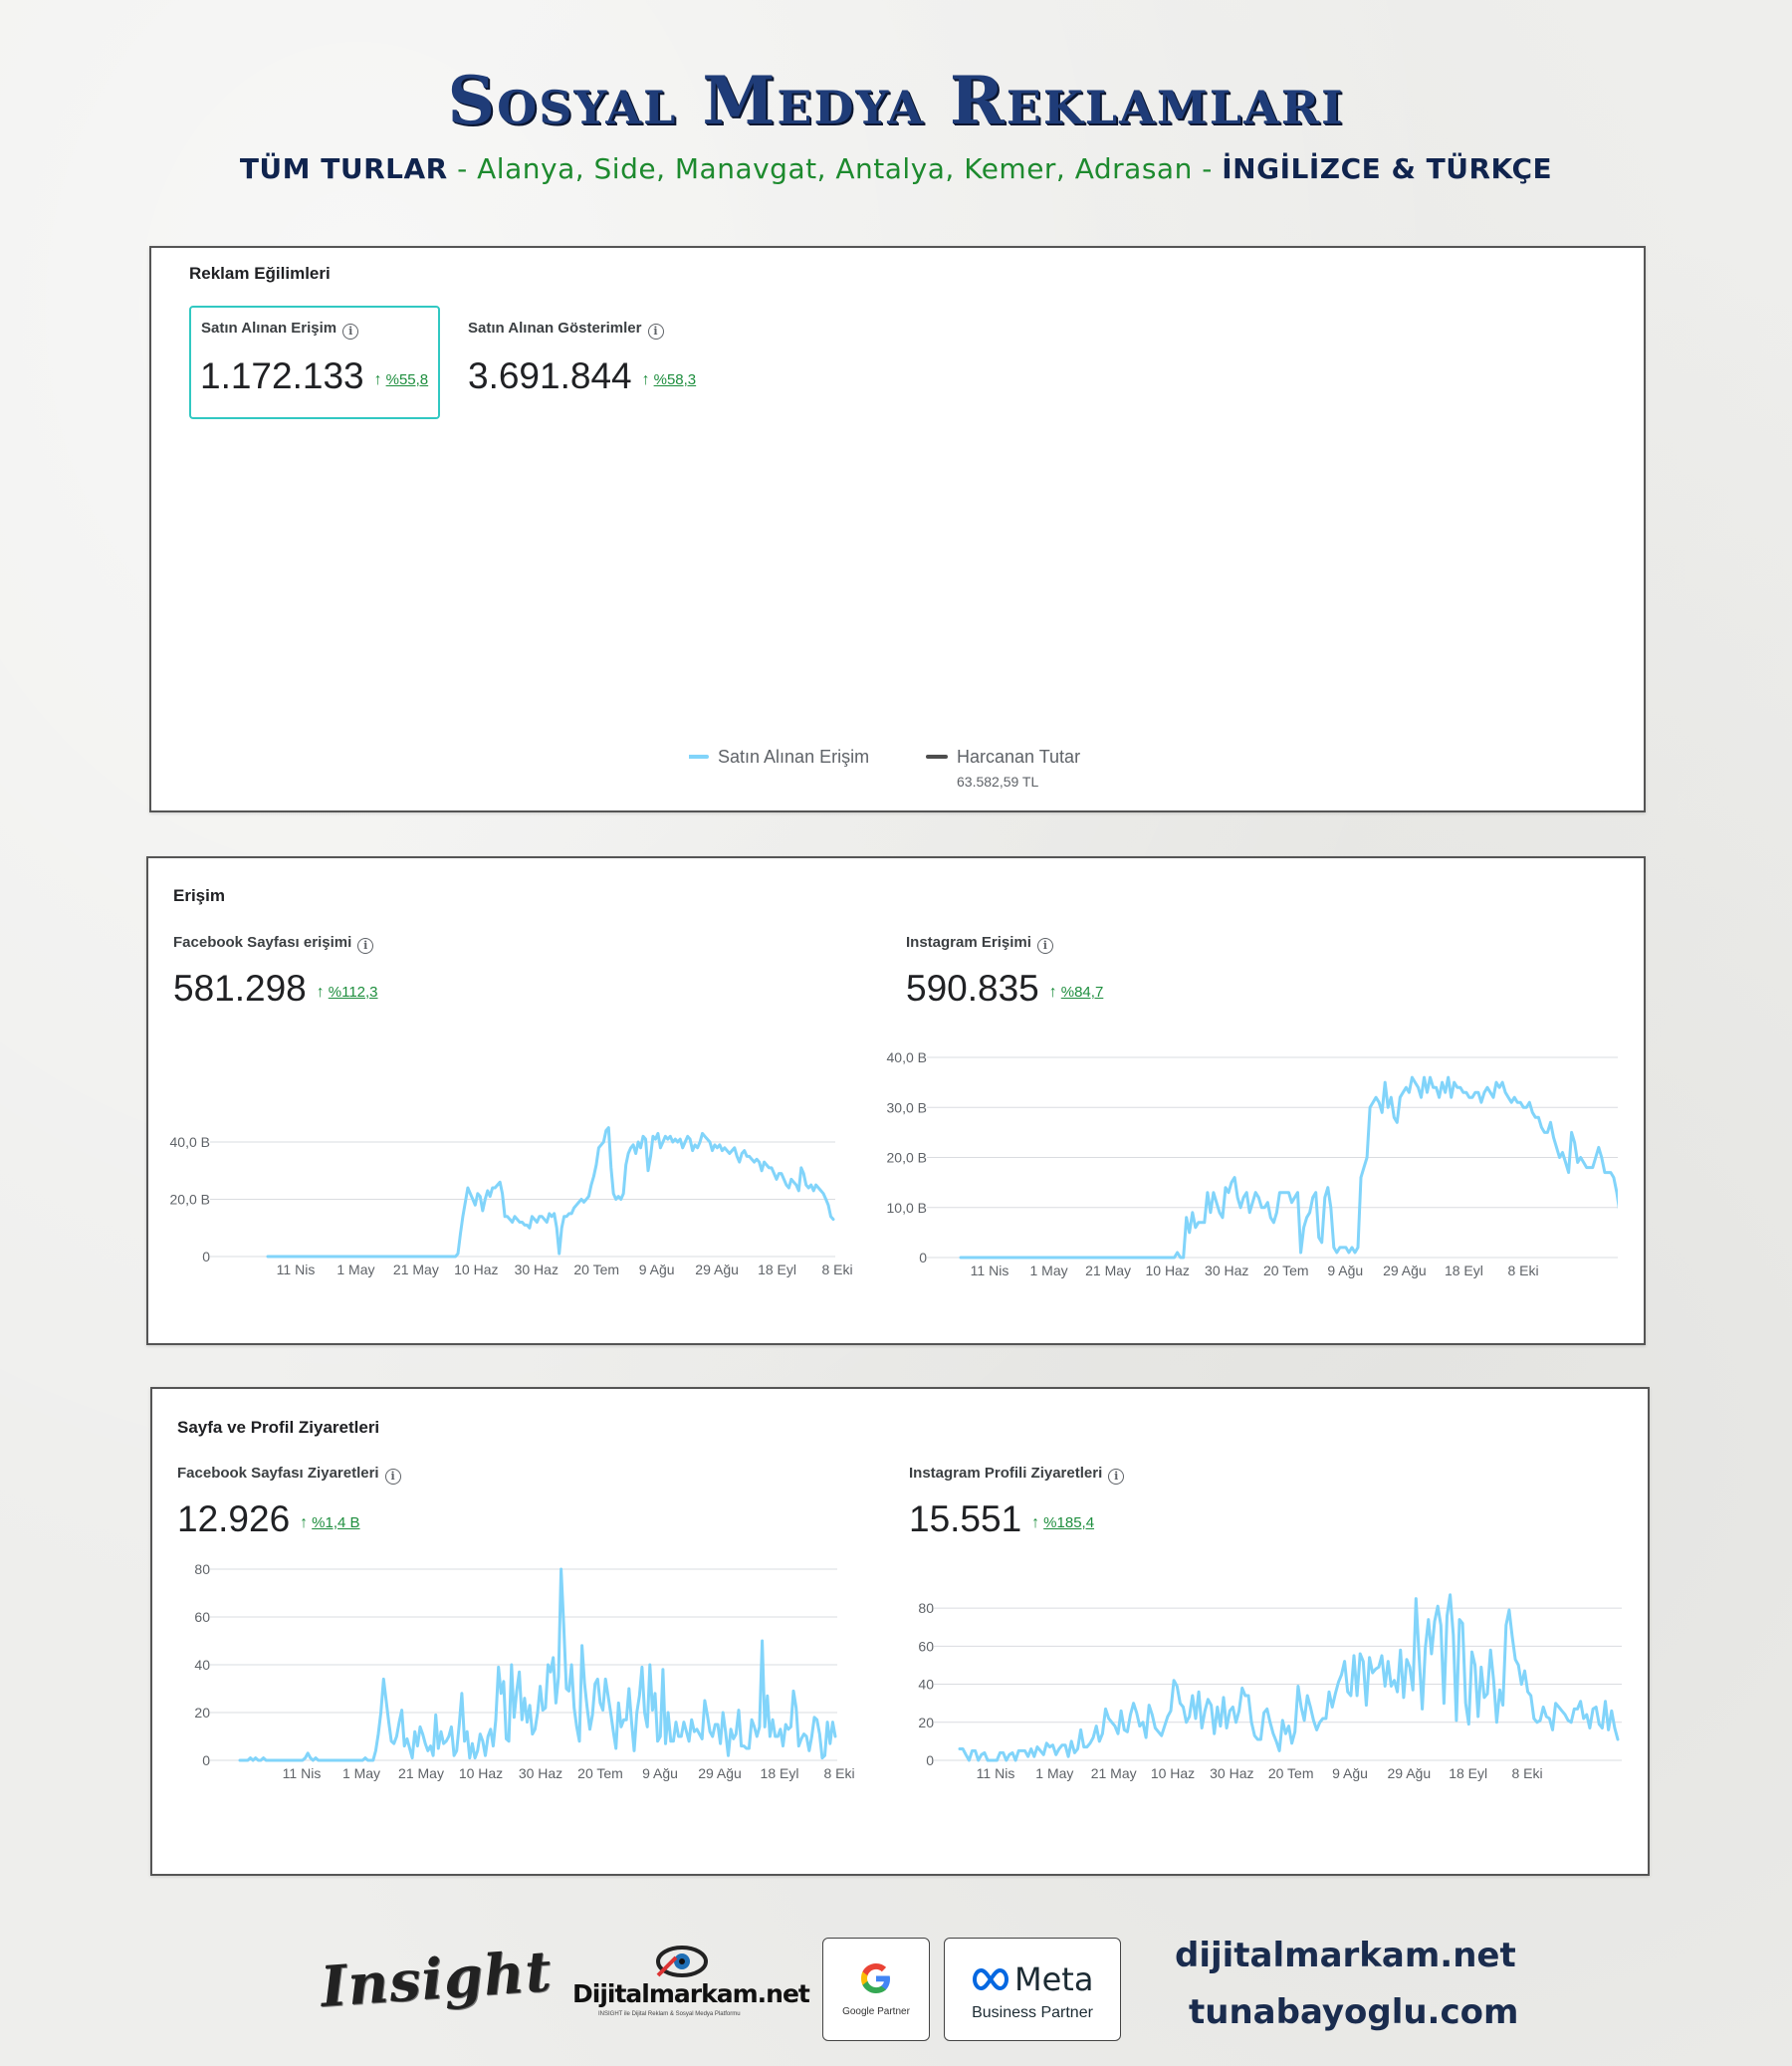  Describe the element at coordinates (875, 1978) in the screenshot. I see `google-g-icon` at that location.